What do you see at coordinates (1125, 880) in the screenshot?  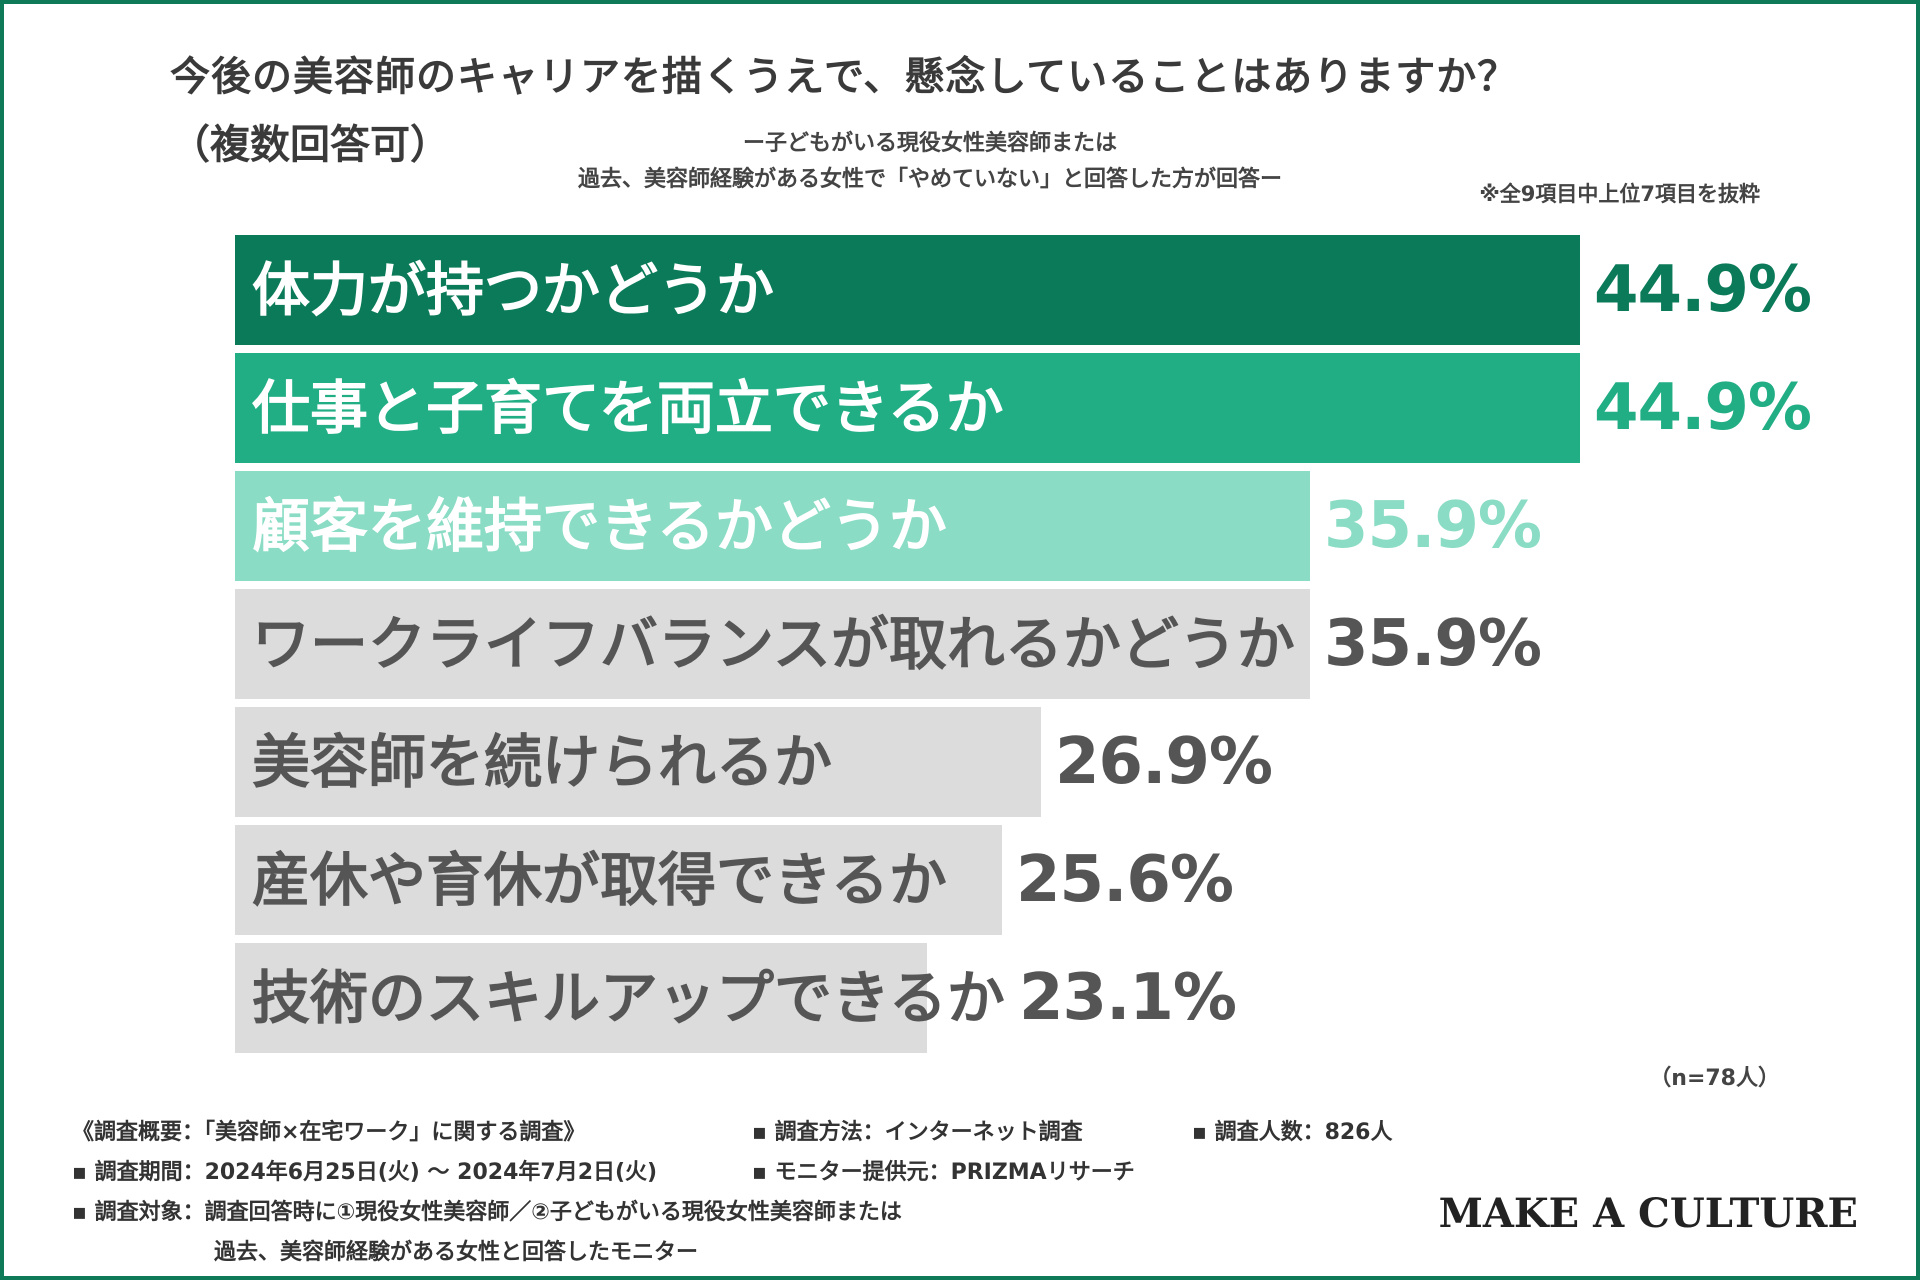 I see `bar-value-6: 25.6%` at bounding box center [1125, 880].